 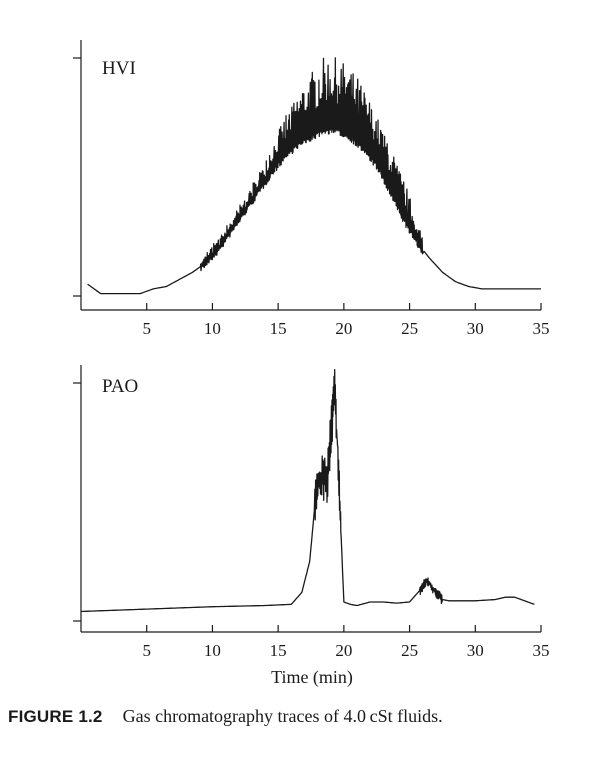 I want to click on caption-label: FIGURE 1.2, so click(x=55, y=716).